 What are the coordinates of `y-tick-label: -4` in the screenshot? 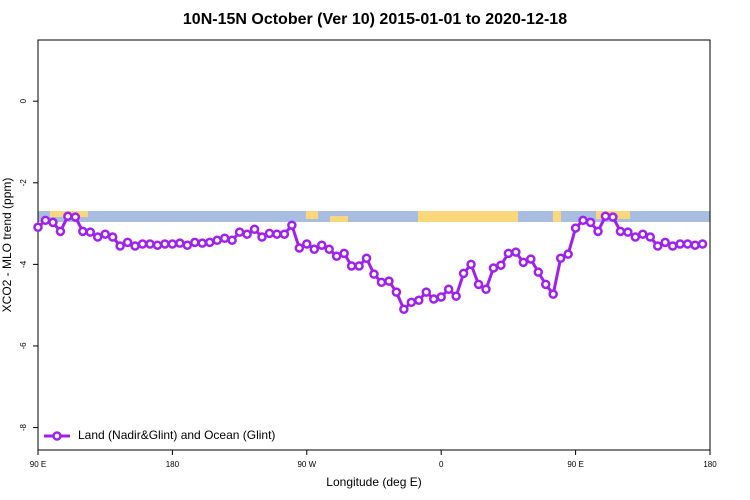 It's located at (23, 264).